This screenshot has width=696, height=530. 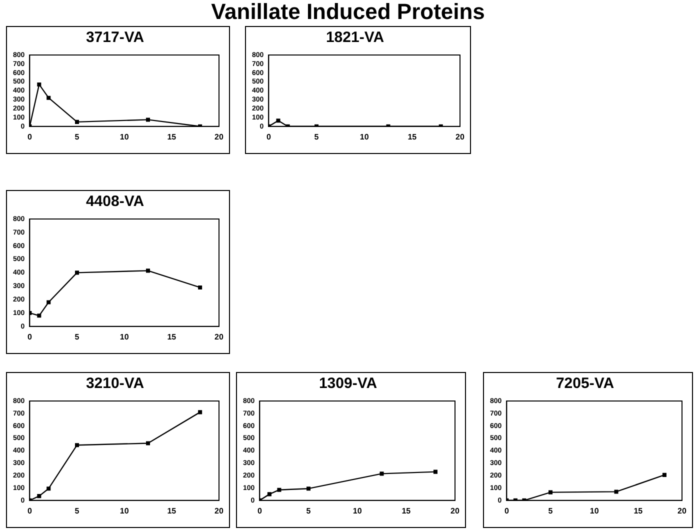 What do you see at coordinates (355, 37) in the screenshot?
I see `chart-title: 1821-VA` at bounding box center [355, 37].